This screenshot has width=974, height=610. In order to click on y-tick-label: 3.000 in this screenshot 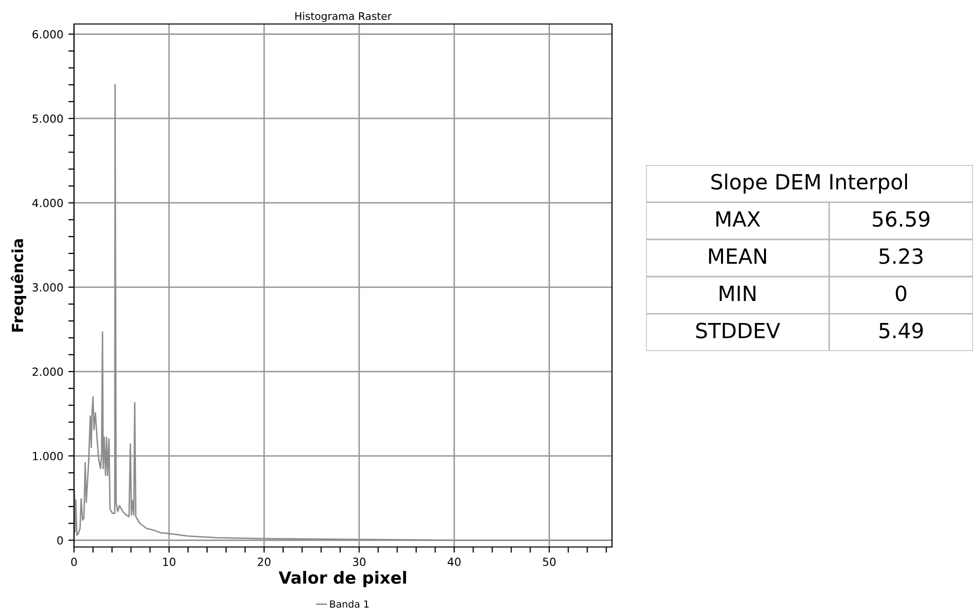, I will do `click(47, 287)`.